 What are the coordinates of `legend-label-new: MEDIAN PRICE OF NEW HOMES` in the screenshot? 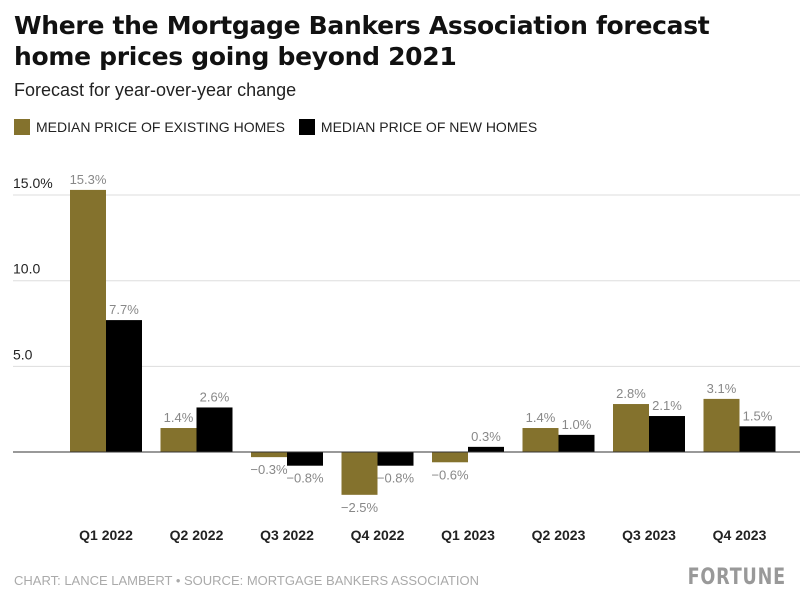 It's located at (429, 127).